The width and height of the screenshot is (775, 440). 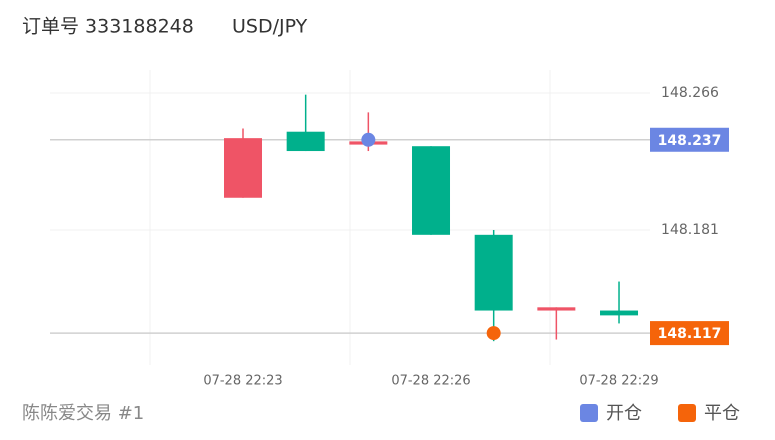 I want to click on price-label: 148.237, so click(x=690, y=141).